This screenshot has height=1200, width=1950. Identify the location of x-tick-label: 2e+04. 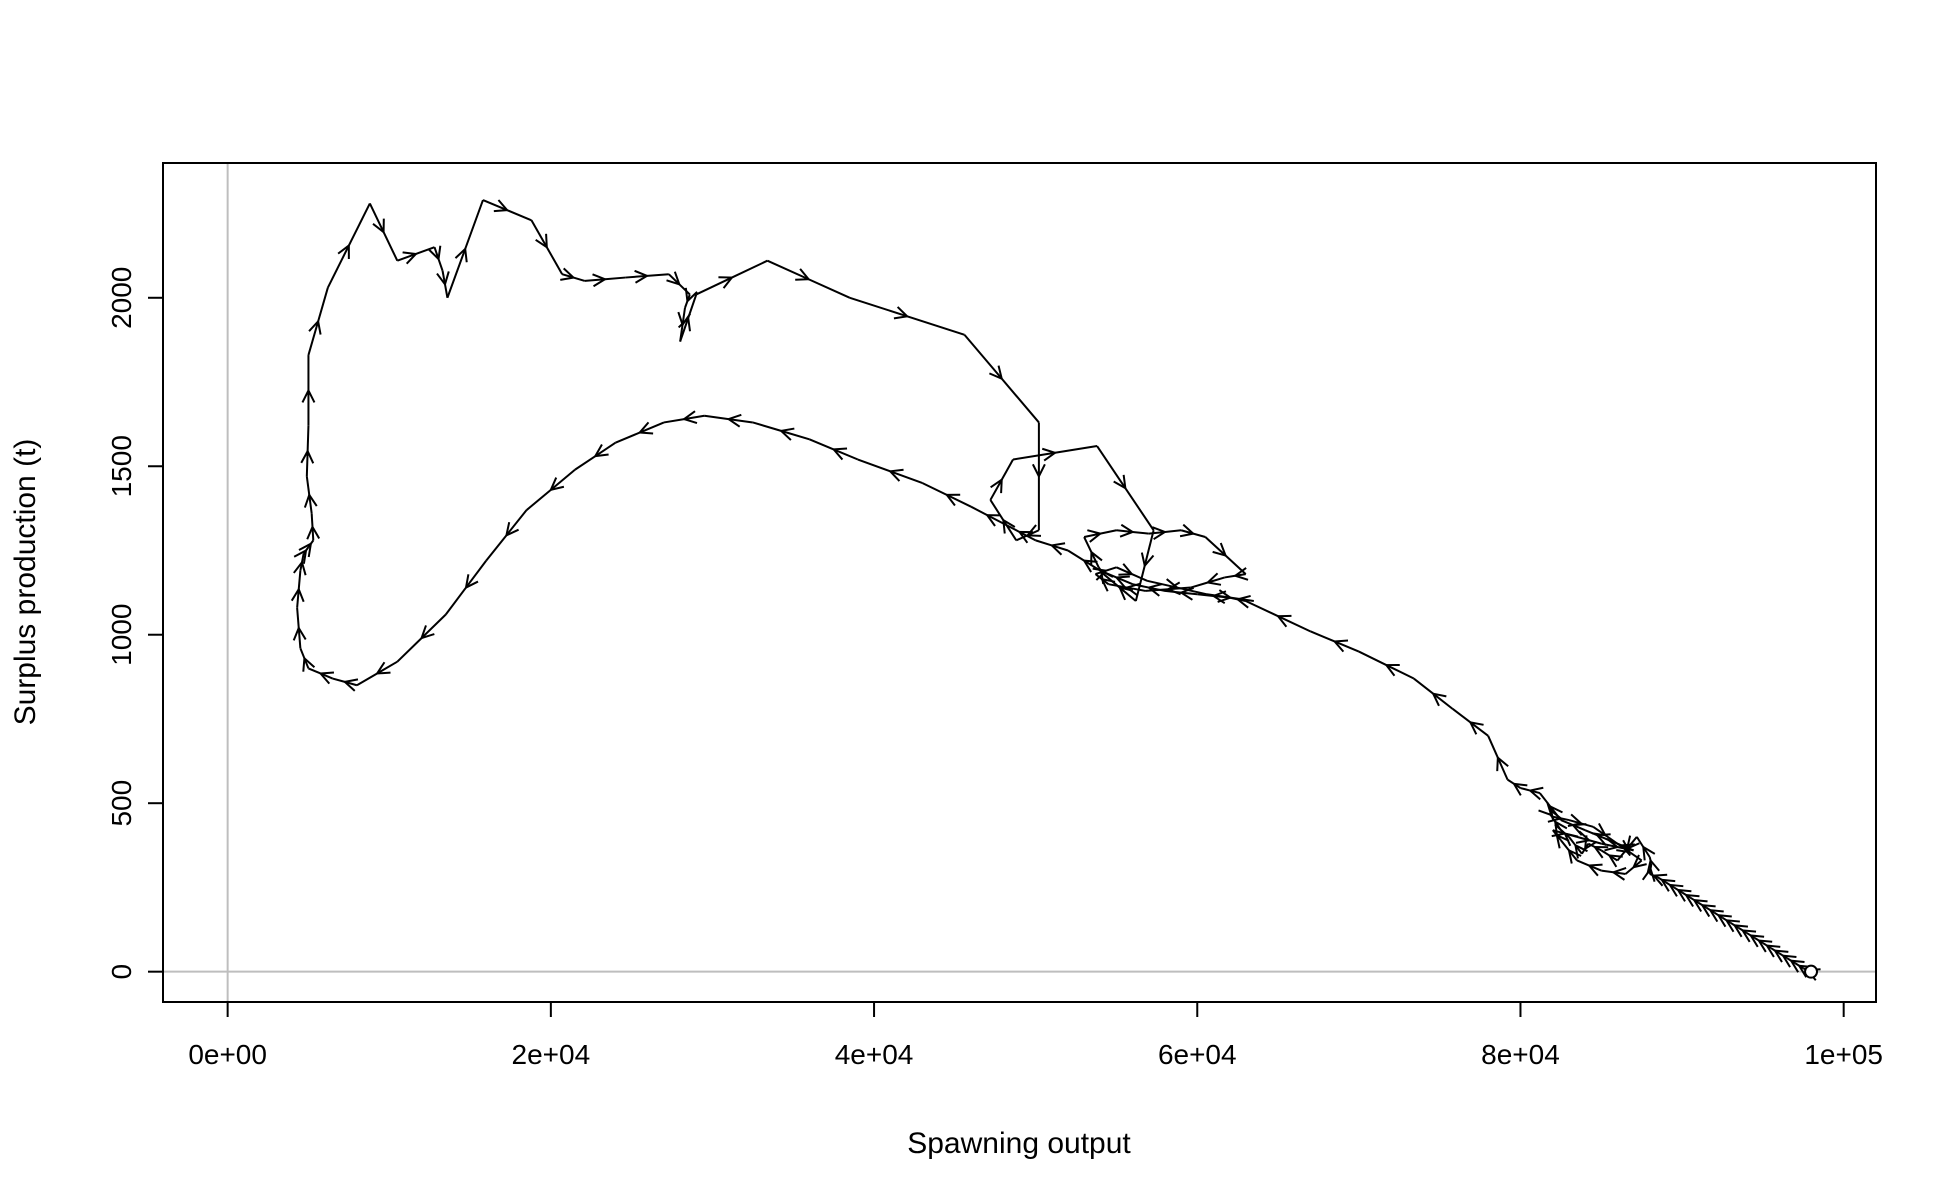
(551, 1054).